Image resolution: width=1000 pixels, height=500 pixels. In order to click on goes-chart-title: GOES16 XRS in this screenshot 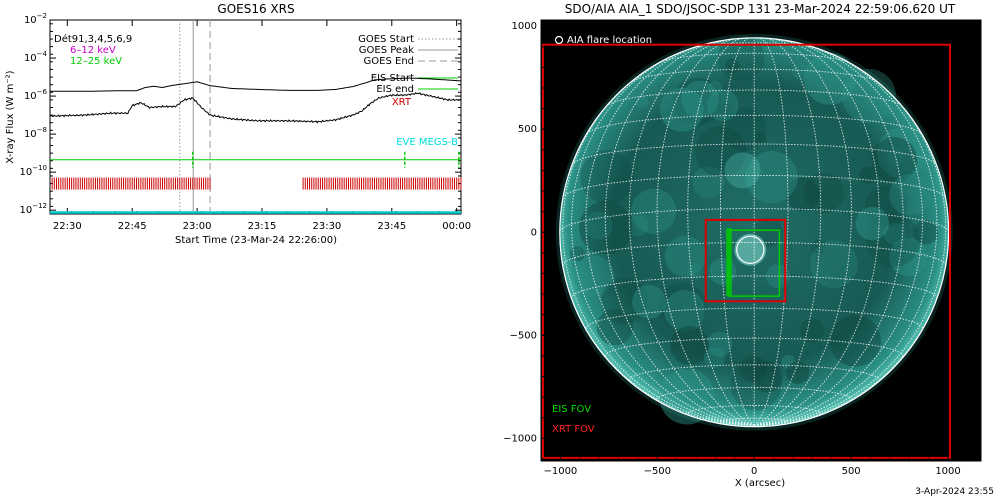, I will do `click(255, 9)`.